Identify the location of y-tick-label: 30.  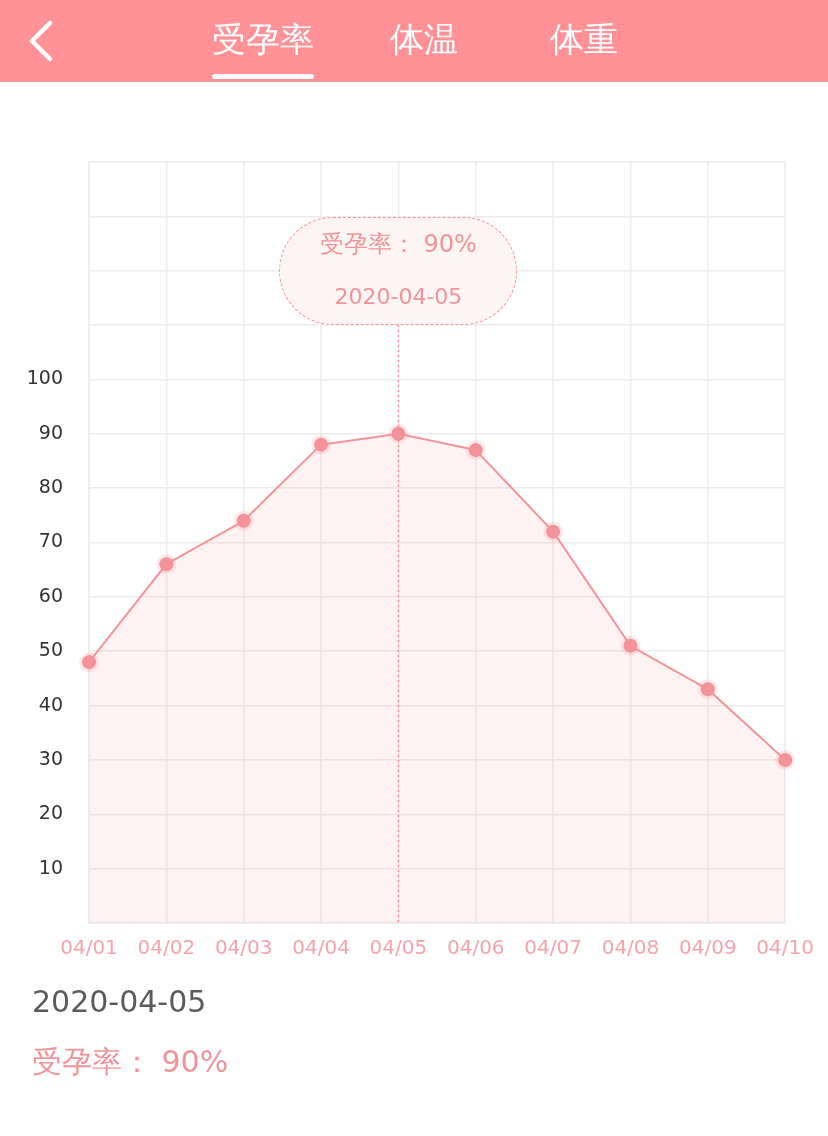
(50, 757).